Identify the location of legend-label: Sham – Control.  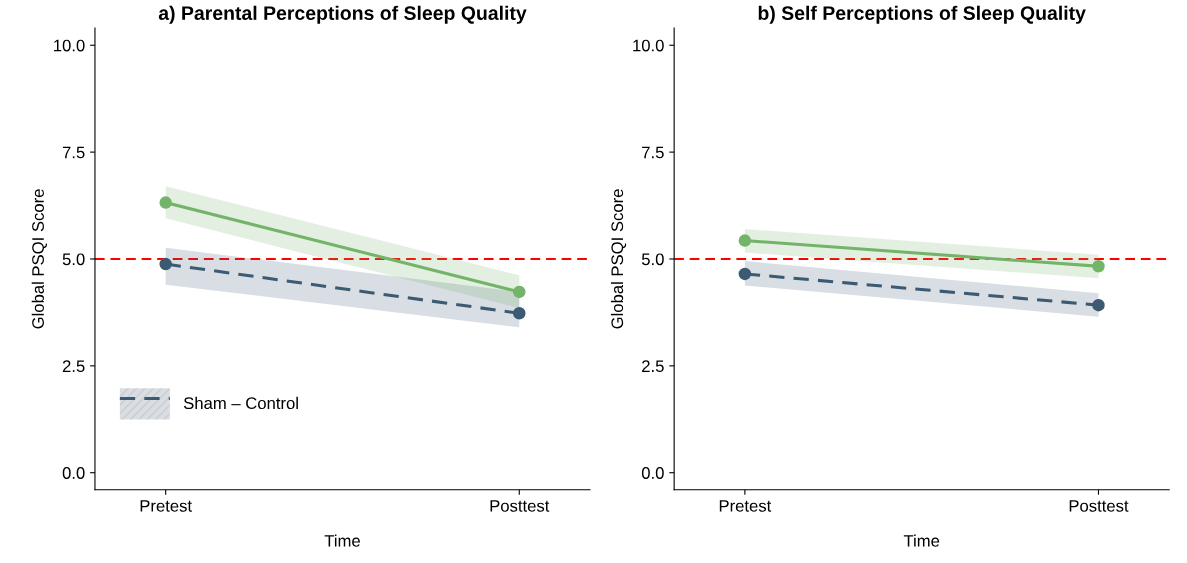
(240, 403).